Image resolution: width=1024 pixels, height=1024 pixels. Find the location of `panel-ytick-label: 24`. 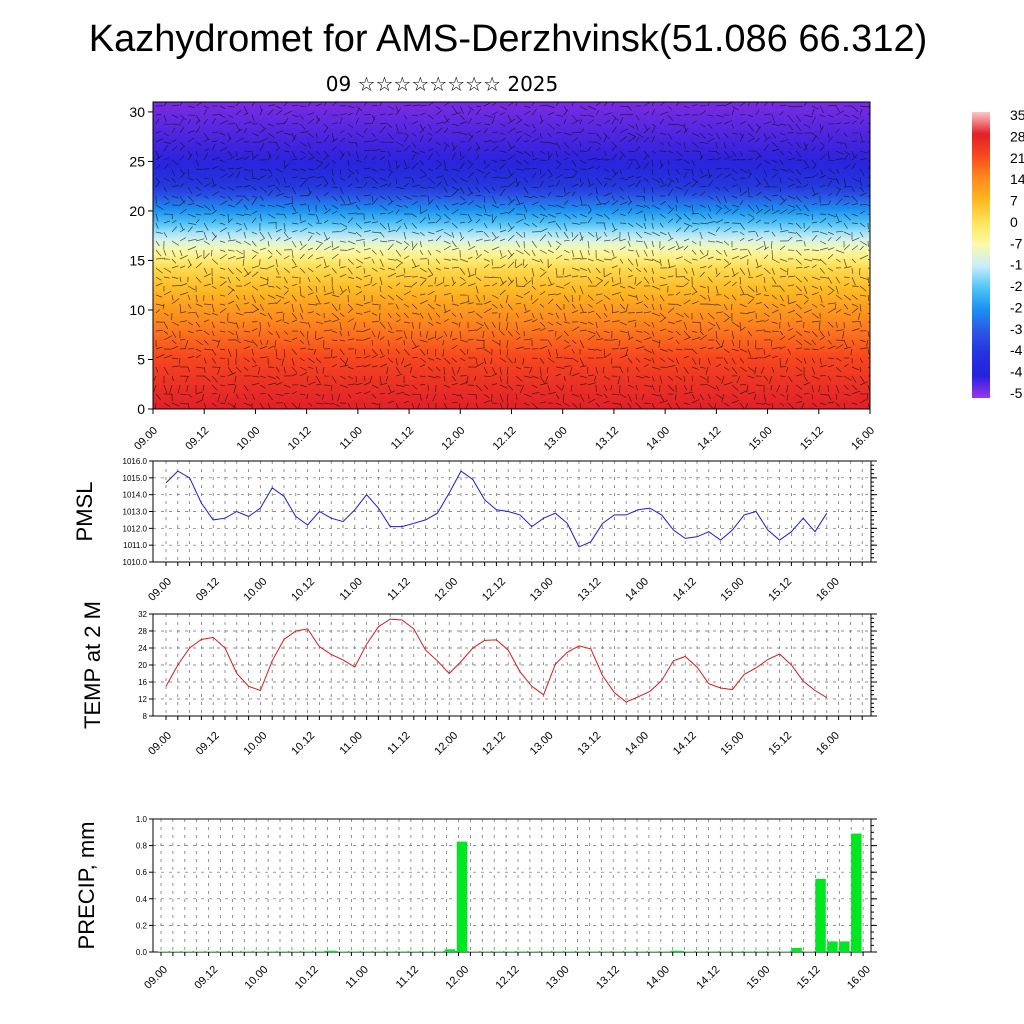

panel-ytick-label: 24 is located at coordinates (142, 648).